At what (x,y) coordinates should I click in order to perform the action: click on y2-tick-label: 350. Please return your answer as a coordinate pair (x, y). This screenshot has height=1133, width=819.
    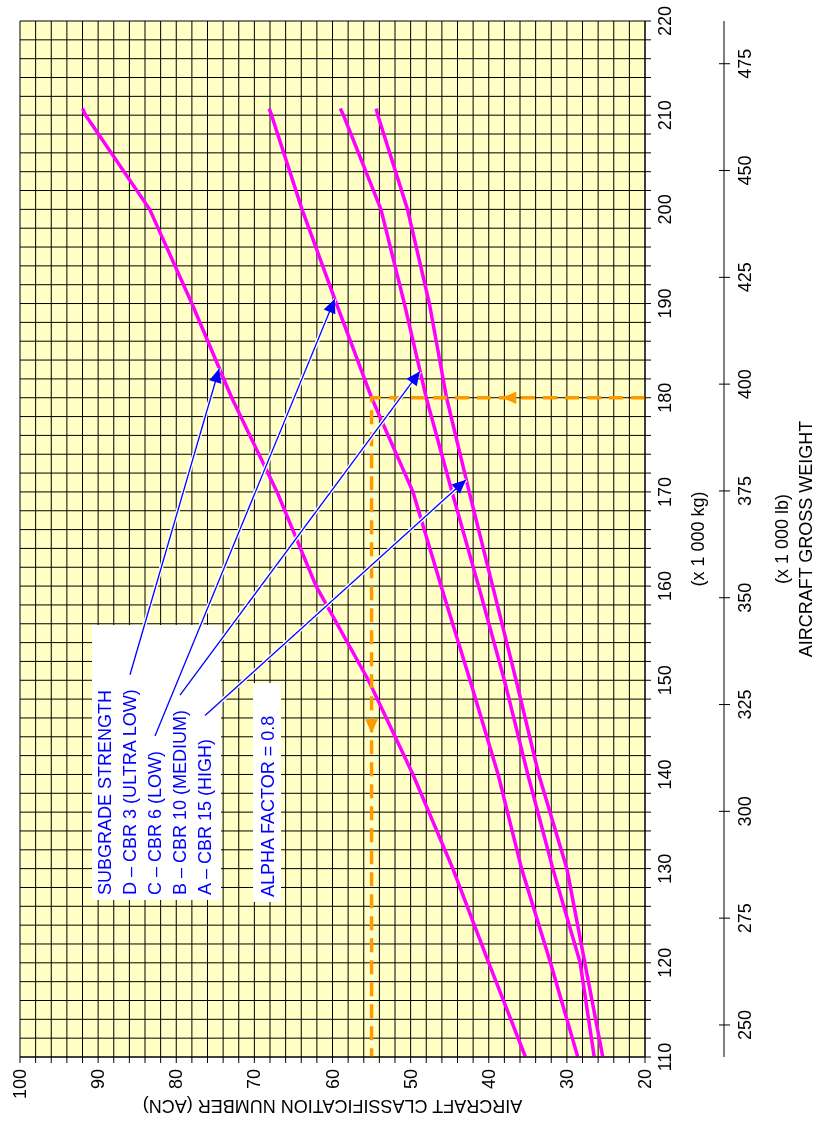
    Looking at the image, I should click on (745, 597).